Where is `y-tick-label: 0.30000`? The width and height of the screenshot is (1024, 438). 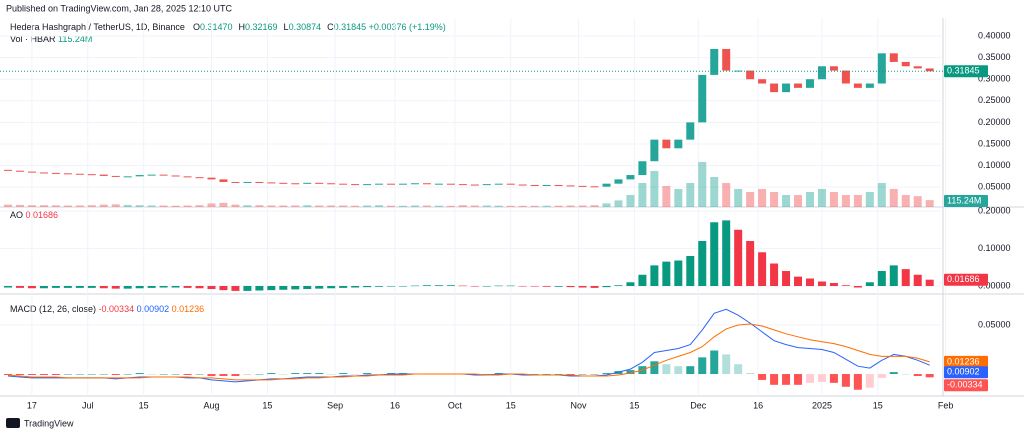
y-tick-label: 0.30000 is located at coordinates (994, 79).